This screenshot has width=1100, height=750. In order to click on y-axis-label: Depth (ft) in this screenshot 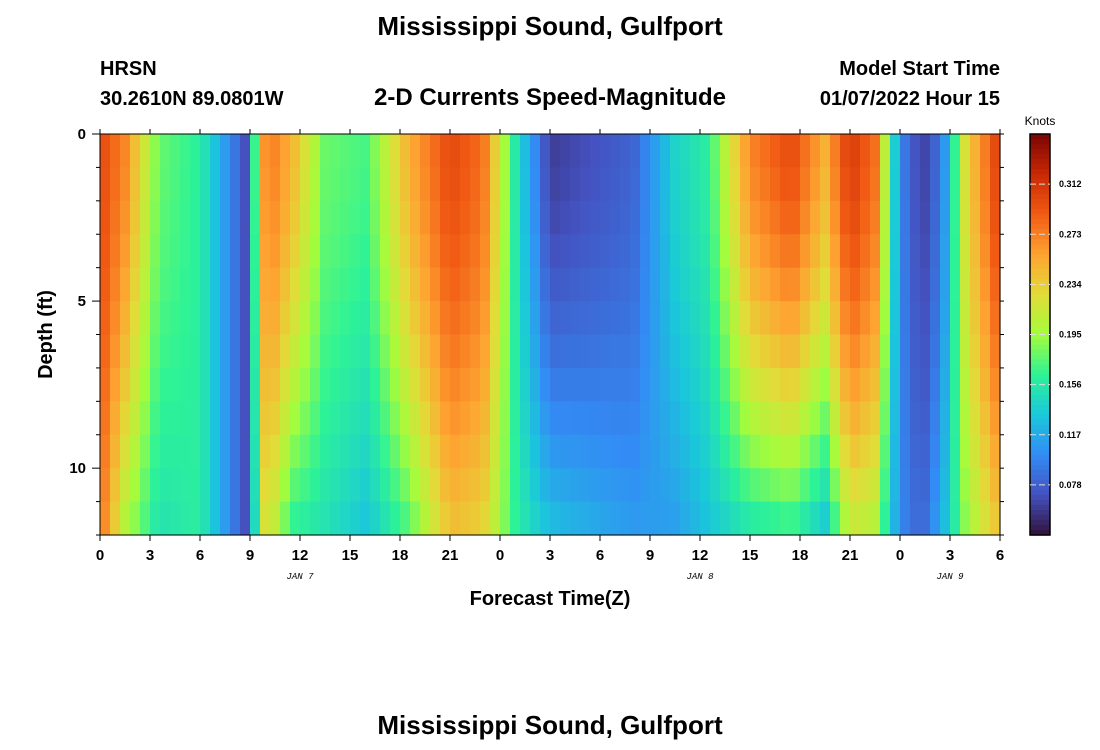, I will do `click(46, 334)`.